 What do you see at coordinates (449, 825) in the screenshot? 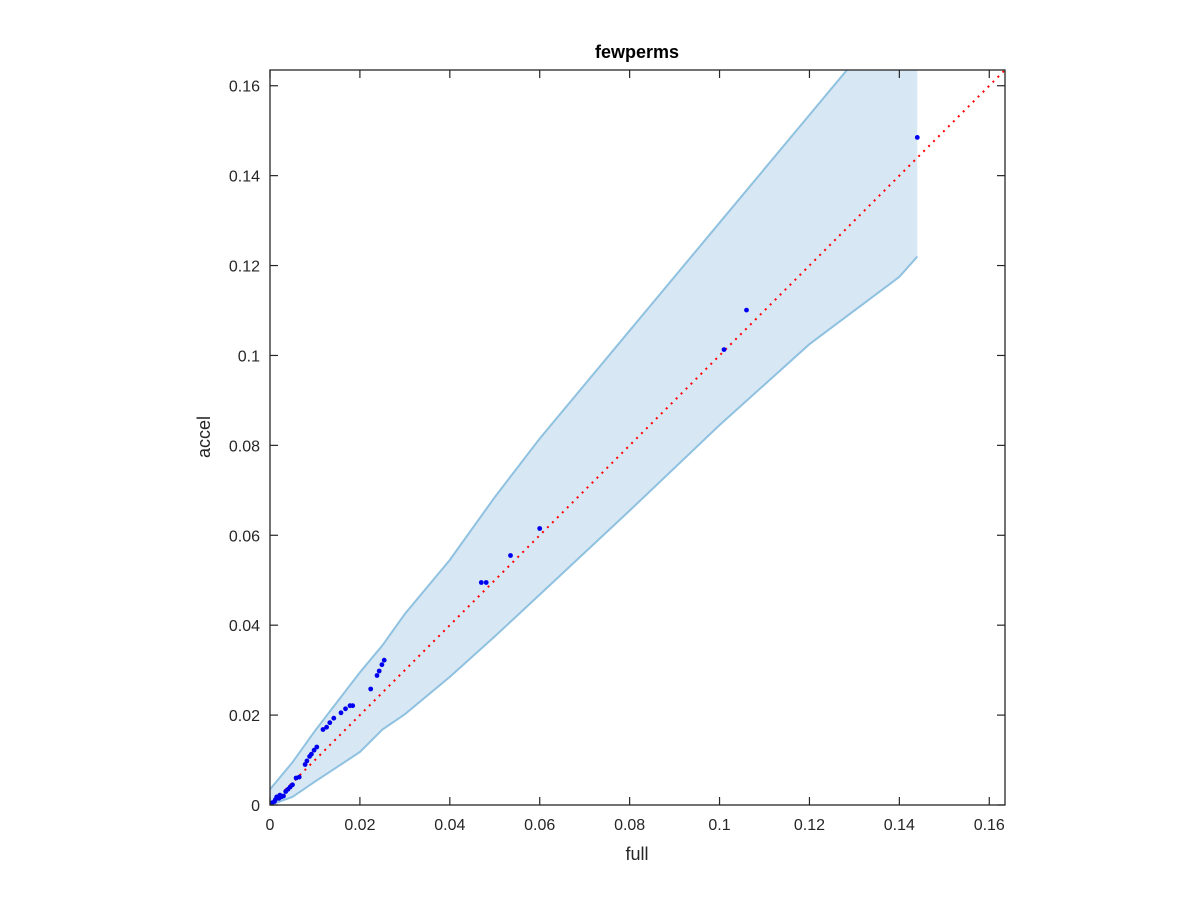
I see `x-tick-label: 0.04` at bounding box center [449, 825].